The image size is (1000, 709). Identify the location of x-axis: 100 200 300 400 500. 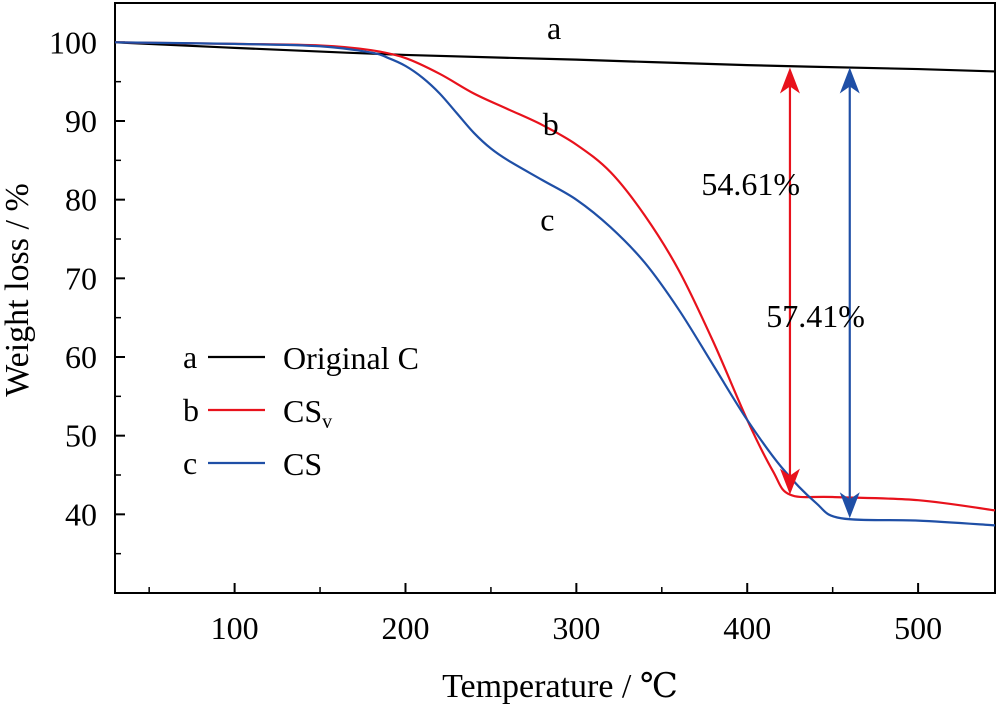
(545, 614).